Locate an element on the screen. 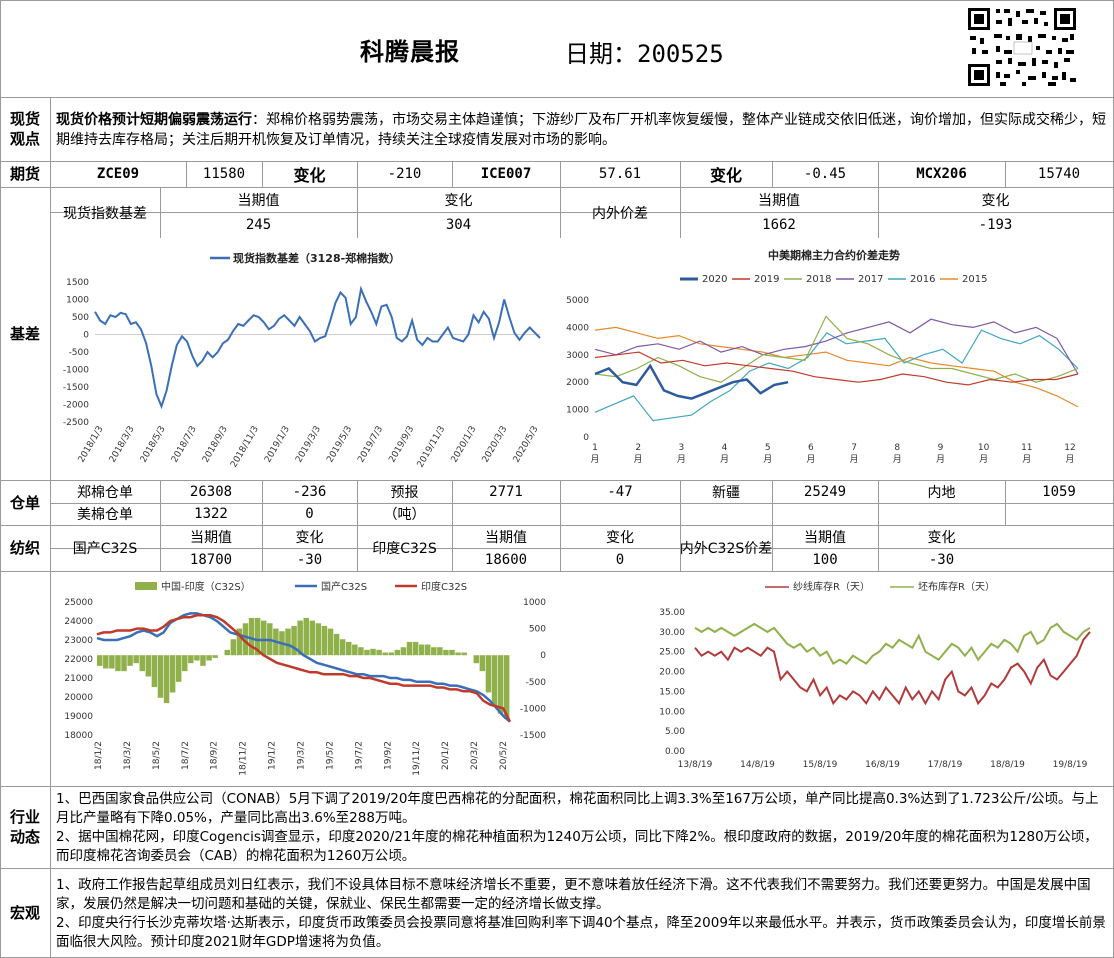 This screenshot has width=1114, height=958. section-label-basis: 基差 is located at coordinates (24, 333).